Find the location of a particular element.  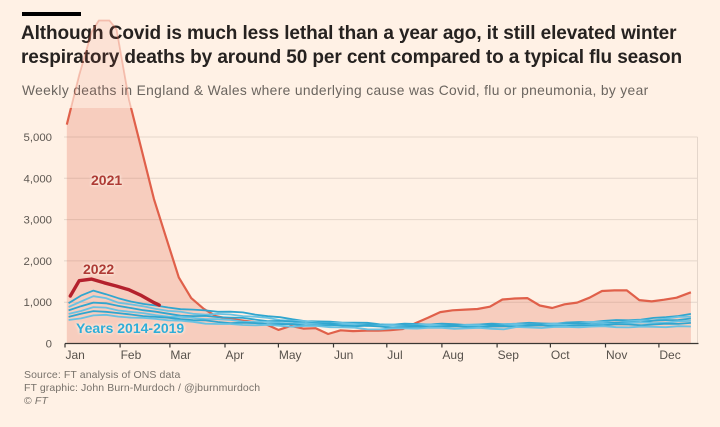

svg-text: 2021 is located at coordinates (106, 180).